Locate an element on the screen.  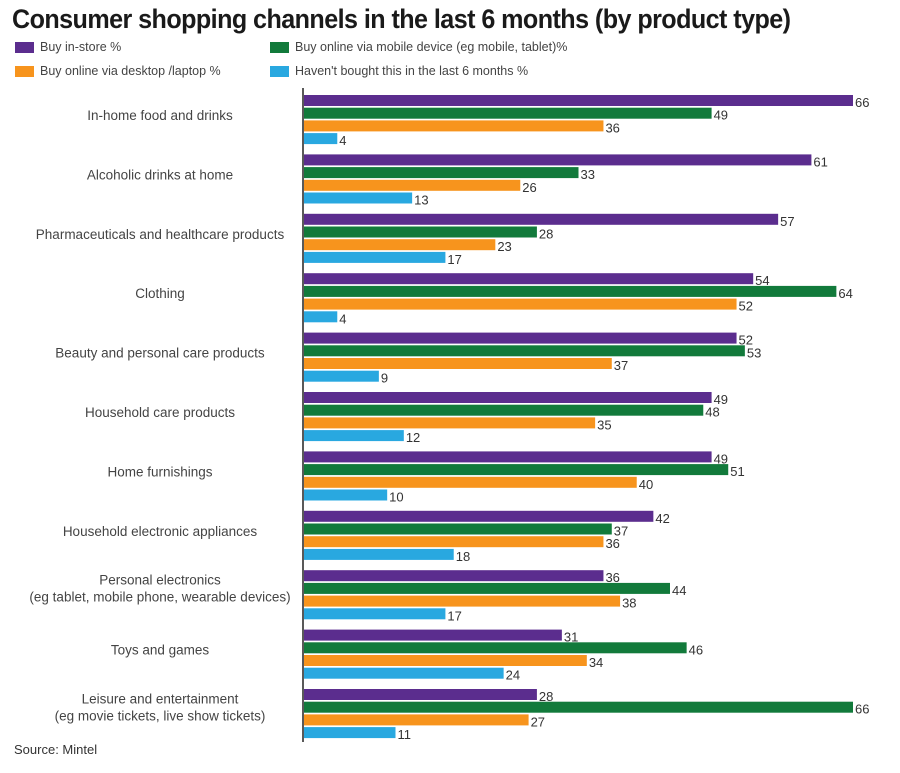
data-label: 57 is located at coordinates (787, 221).